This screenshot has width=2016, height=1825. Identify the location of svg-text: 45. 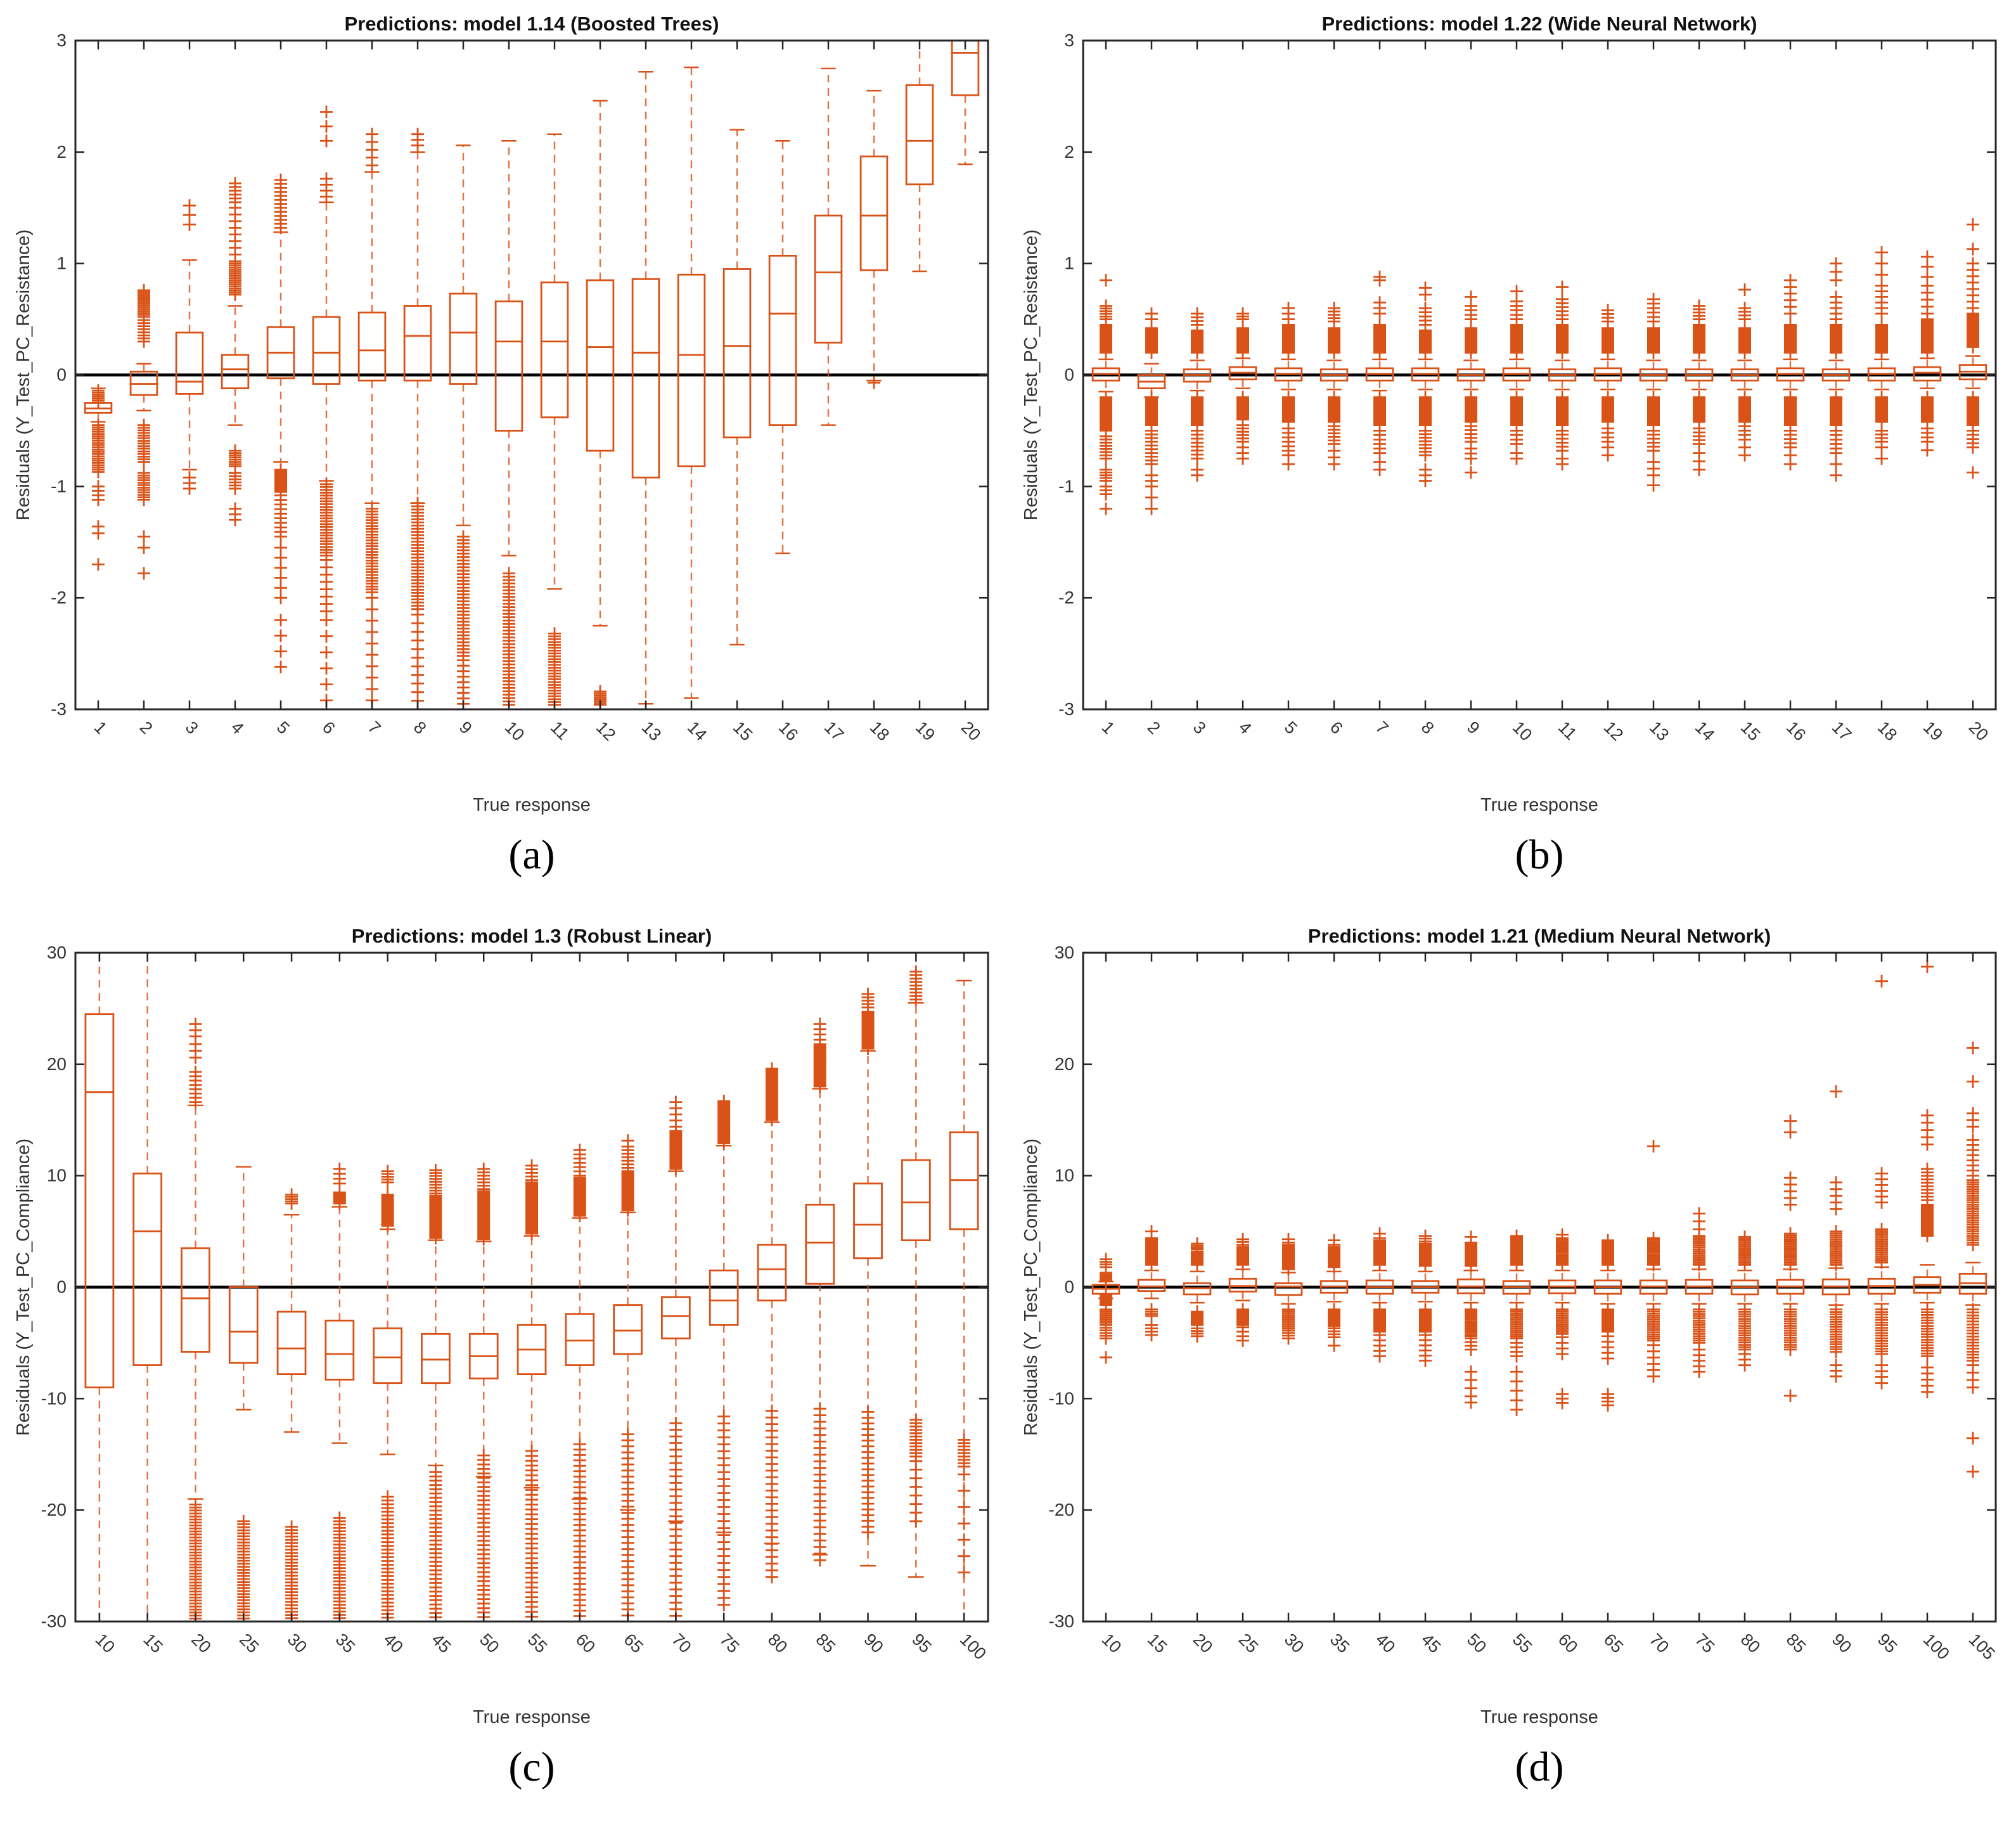
(1431, 1643).